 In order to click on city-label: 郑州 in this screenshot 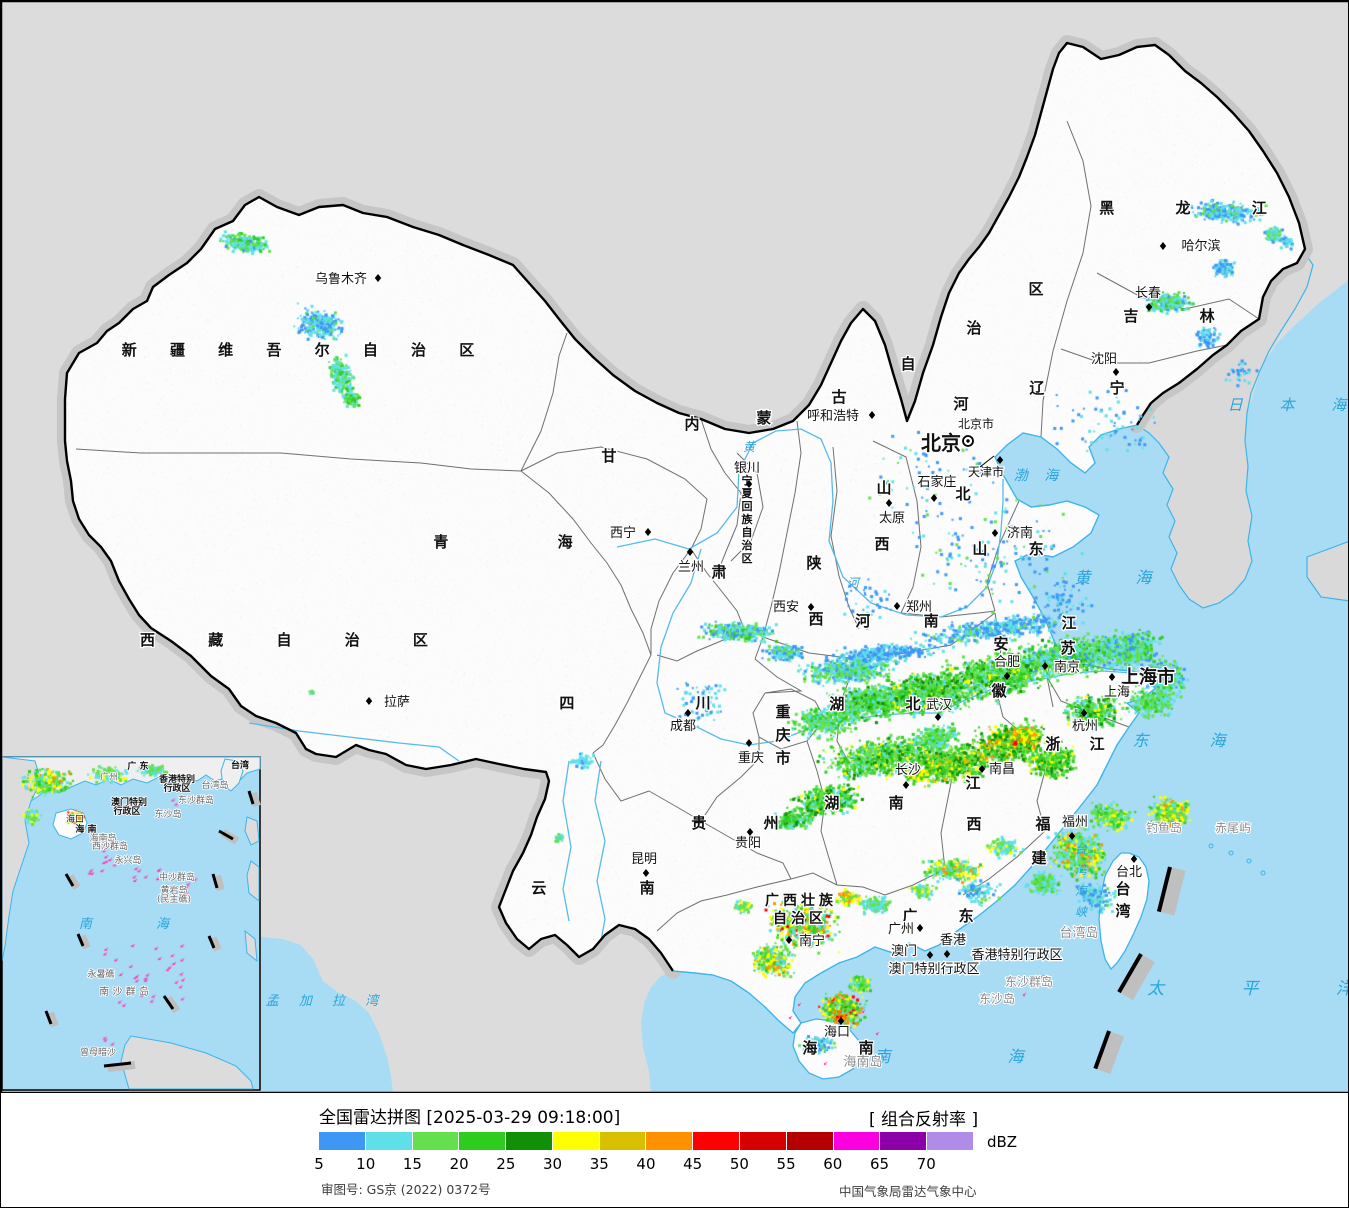, I will do `click(919, 607)`.